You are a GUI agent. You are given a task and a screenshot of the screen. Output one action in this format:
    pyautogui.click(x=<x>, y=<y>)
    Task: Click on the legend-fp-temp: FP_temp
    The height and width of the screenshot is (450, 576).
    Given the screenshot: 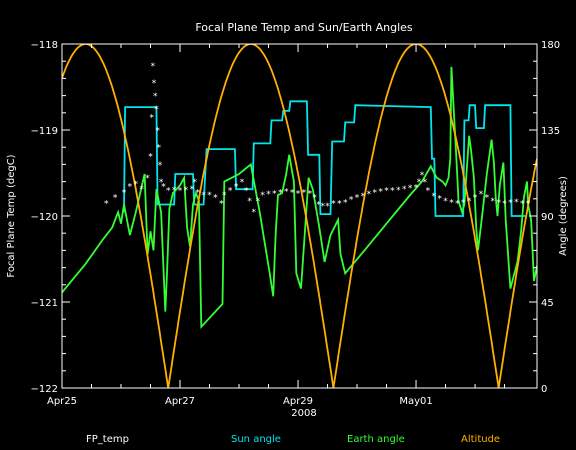 What is the action you would take?
    pyautogui.click(x=107, y=439)
    